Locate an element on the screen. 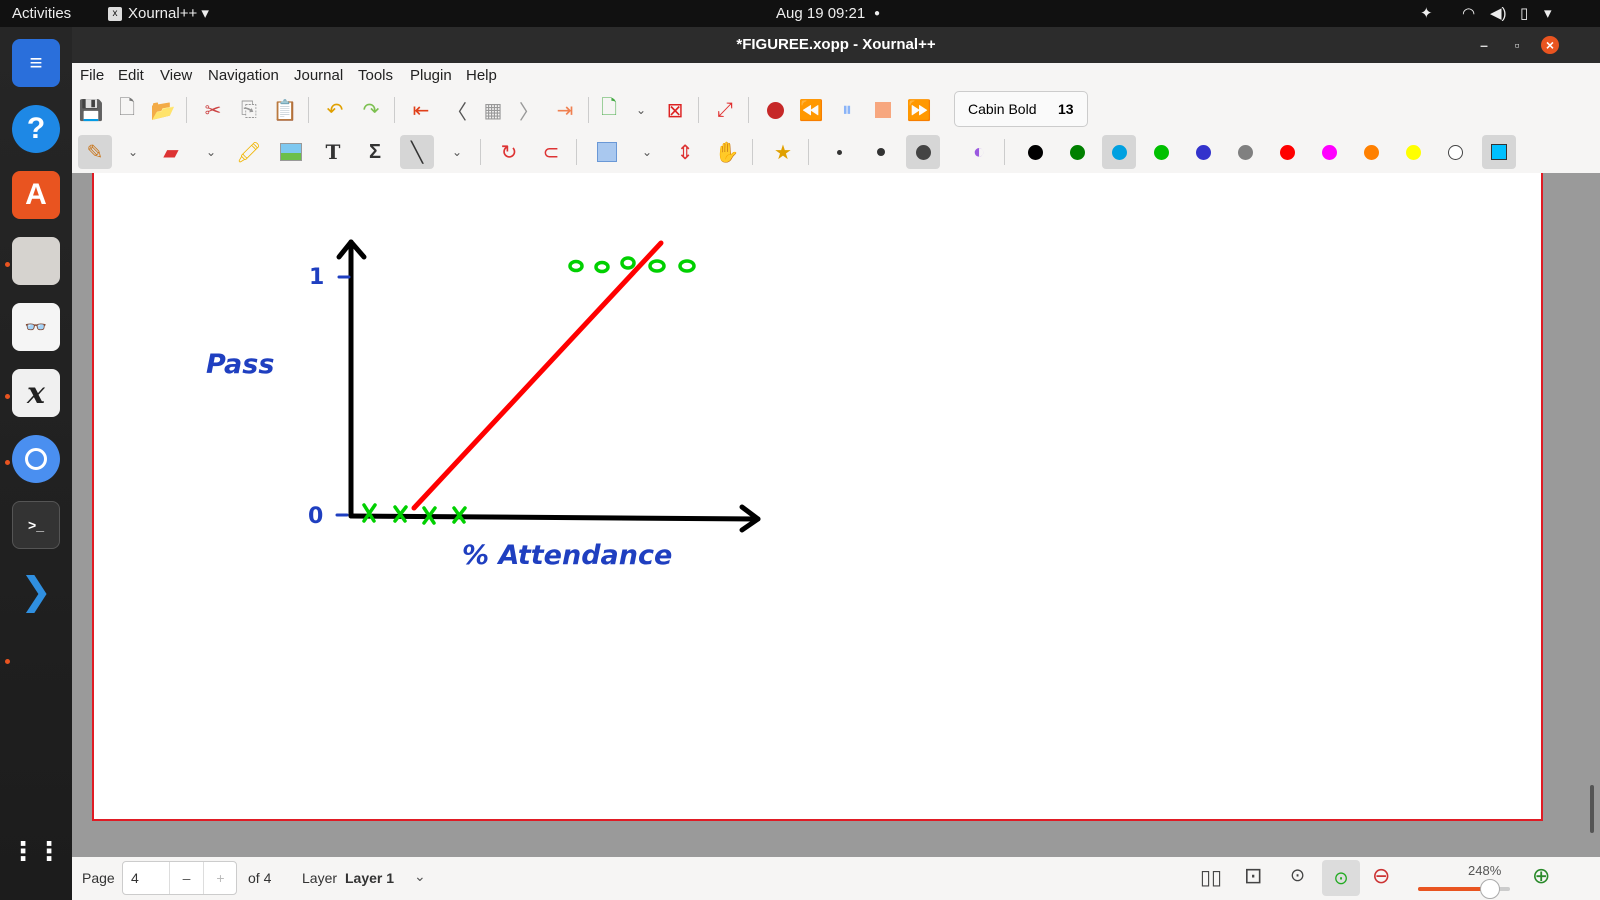 The image size is (1600, 900). menu-journal: Journal is located at coordinates (319, 75).